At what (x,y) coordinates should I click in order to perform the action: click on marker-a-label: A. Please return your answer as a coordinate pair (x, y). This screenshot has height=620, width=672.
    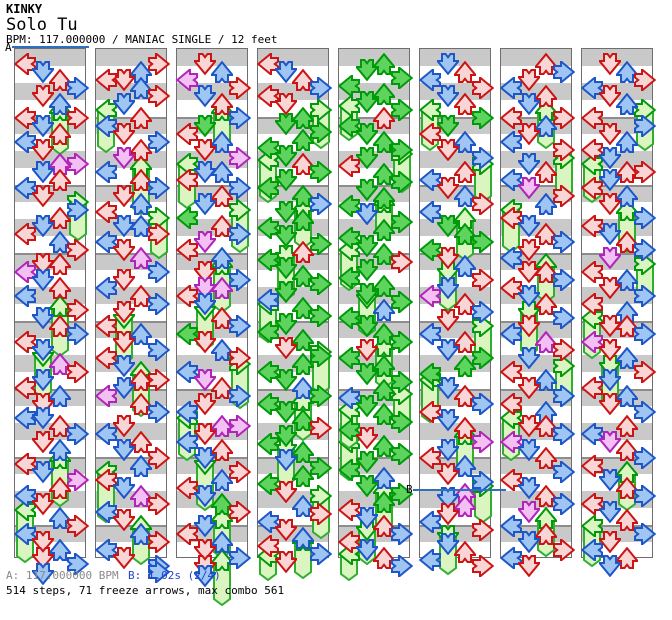
    Looking at the image, I should click on (8, 47).